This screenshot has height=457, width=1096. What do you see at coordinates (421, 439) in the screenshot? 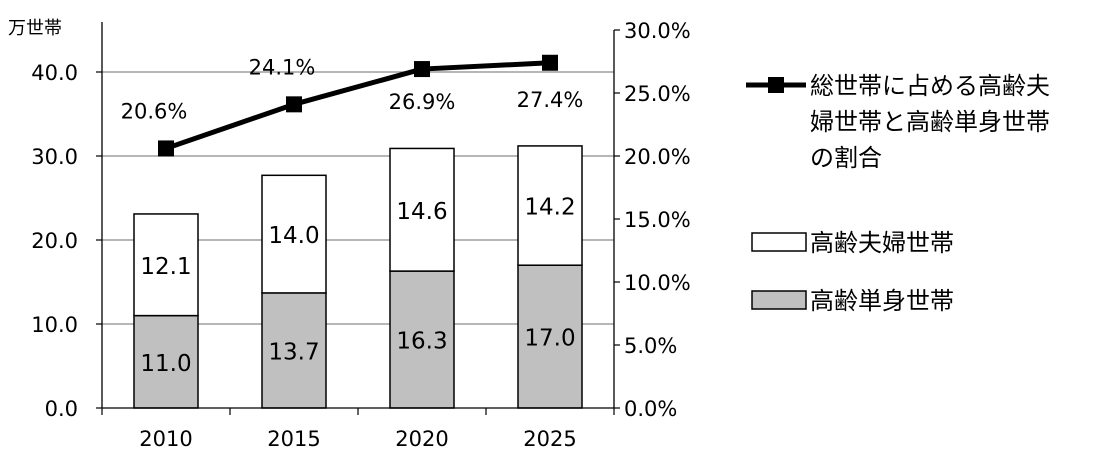
I see `x-tick-label: 2020` at bounding box center [421, 439].